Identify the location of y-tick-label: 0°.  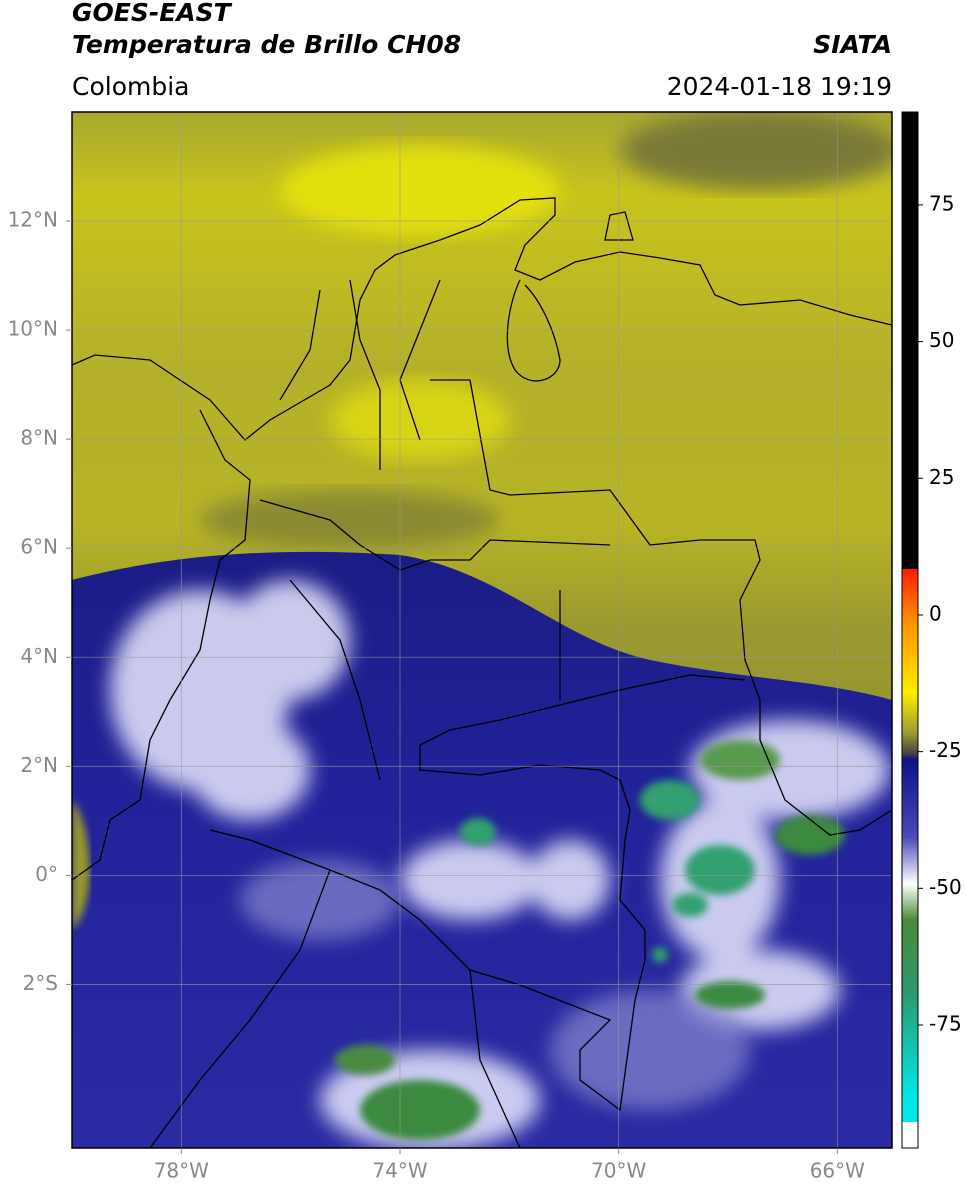
(46, 874).